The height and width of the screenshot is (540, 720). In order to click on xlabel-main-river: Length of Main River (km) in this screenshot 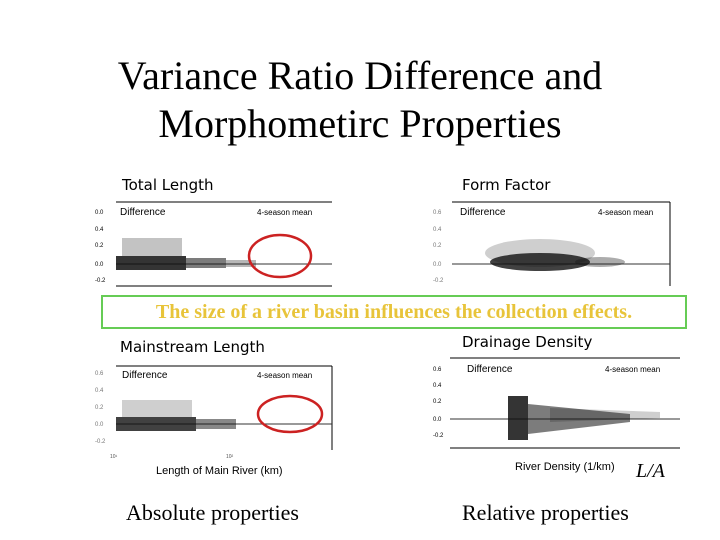, I will do `click(219, 471)`.